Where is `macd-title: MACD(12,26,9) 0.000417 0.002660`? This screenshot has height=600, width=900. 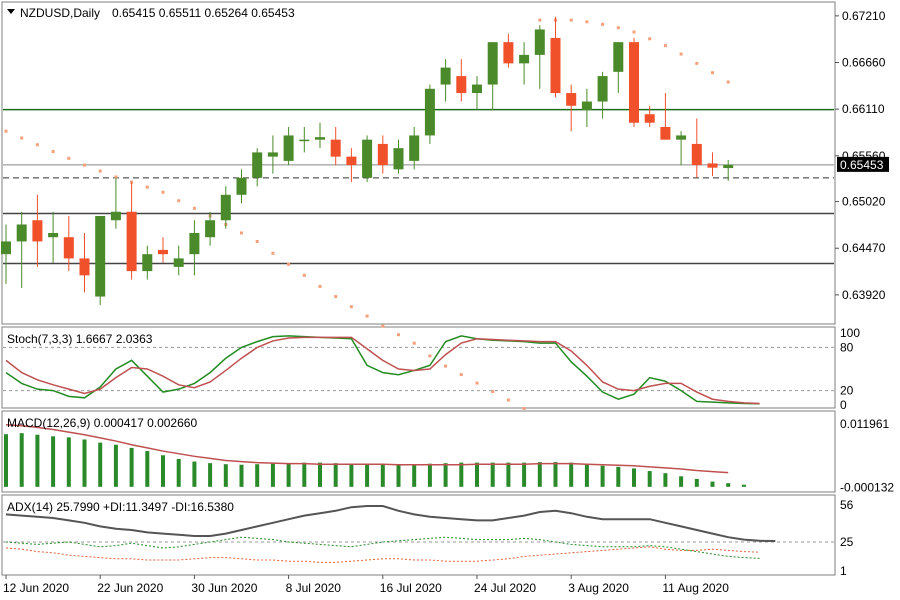 macd-title: MACD(12,26,9) 0.000417 0.002660 is located at coordinates (102, 423).